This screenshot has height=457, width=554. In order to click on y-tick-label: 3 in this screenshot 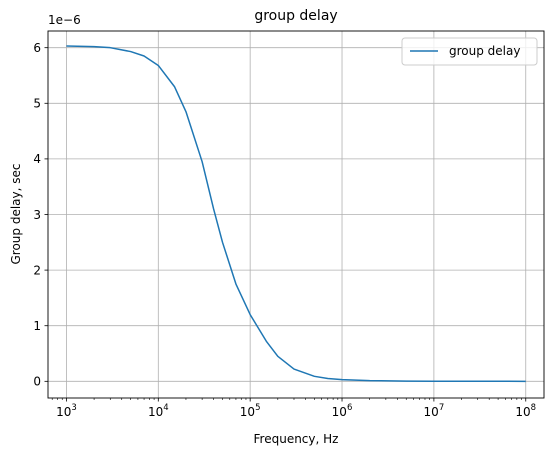, I will do `click(37, 215)`.